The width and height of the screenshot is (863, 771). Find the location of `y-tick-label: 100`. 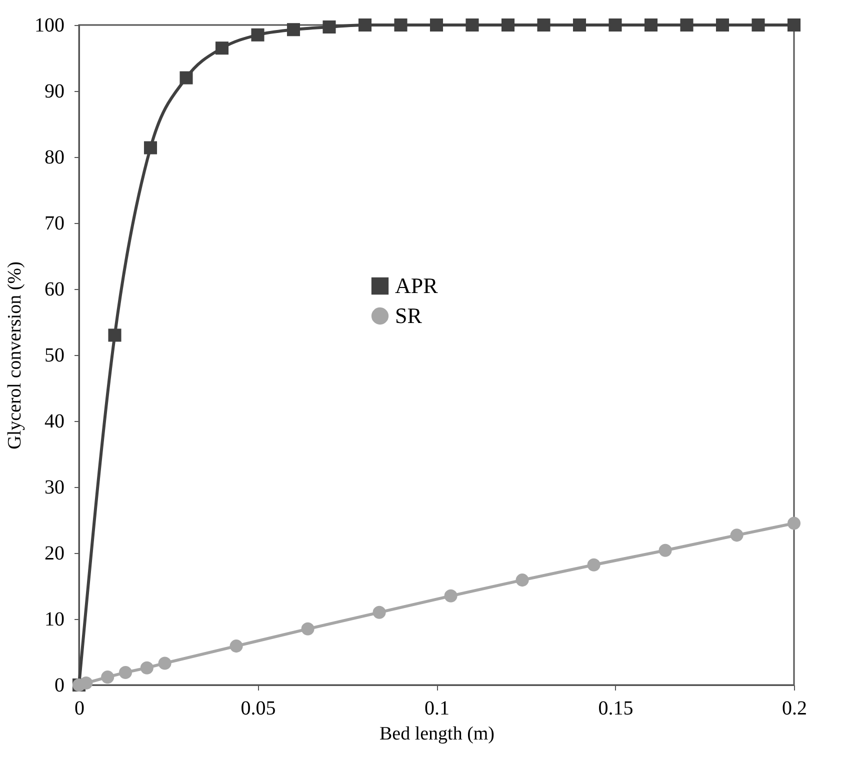

y-tick-label: 100 is located at coordinates (49, 25).